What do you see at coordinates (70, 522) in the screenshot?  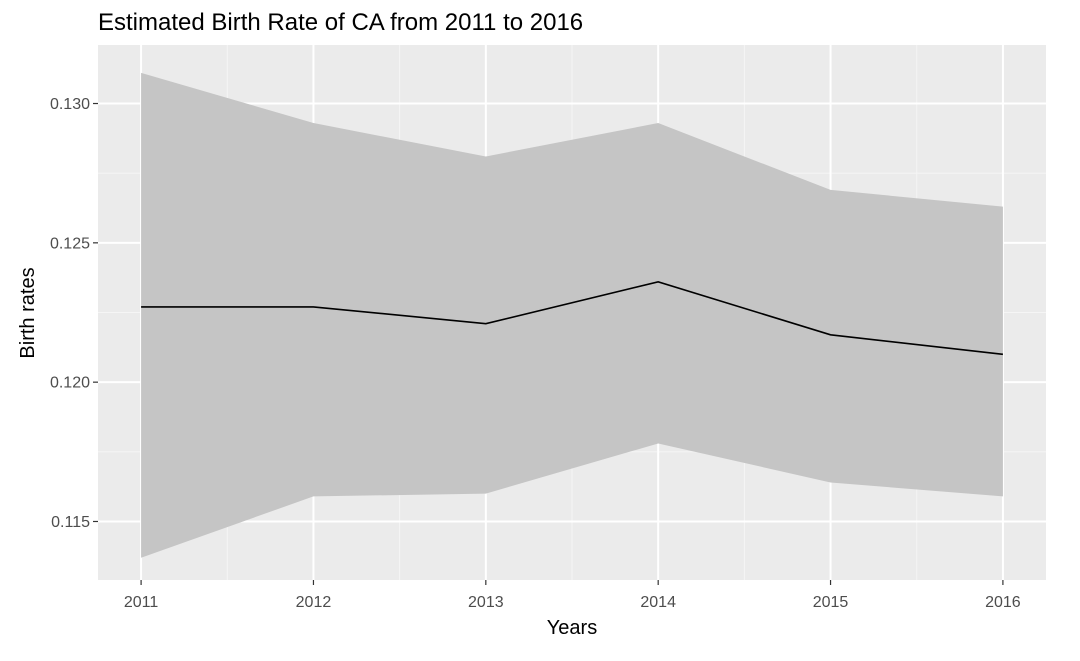 I see `y-tick-label: 0.115` at bounding box center [70, 522].